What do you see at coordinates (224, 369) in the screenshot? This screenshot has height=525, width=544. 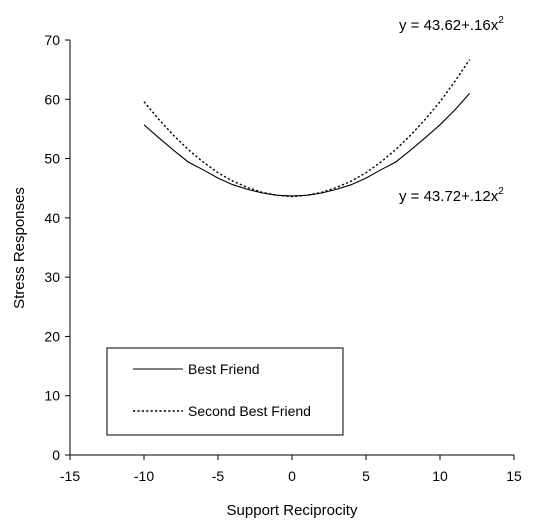 I see `legend-label-best-friend: Best Friend` at bounding box center [224, 369].